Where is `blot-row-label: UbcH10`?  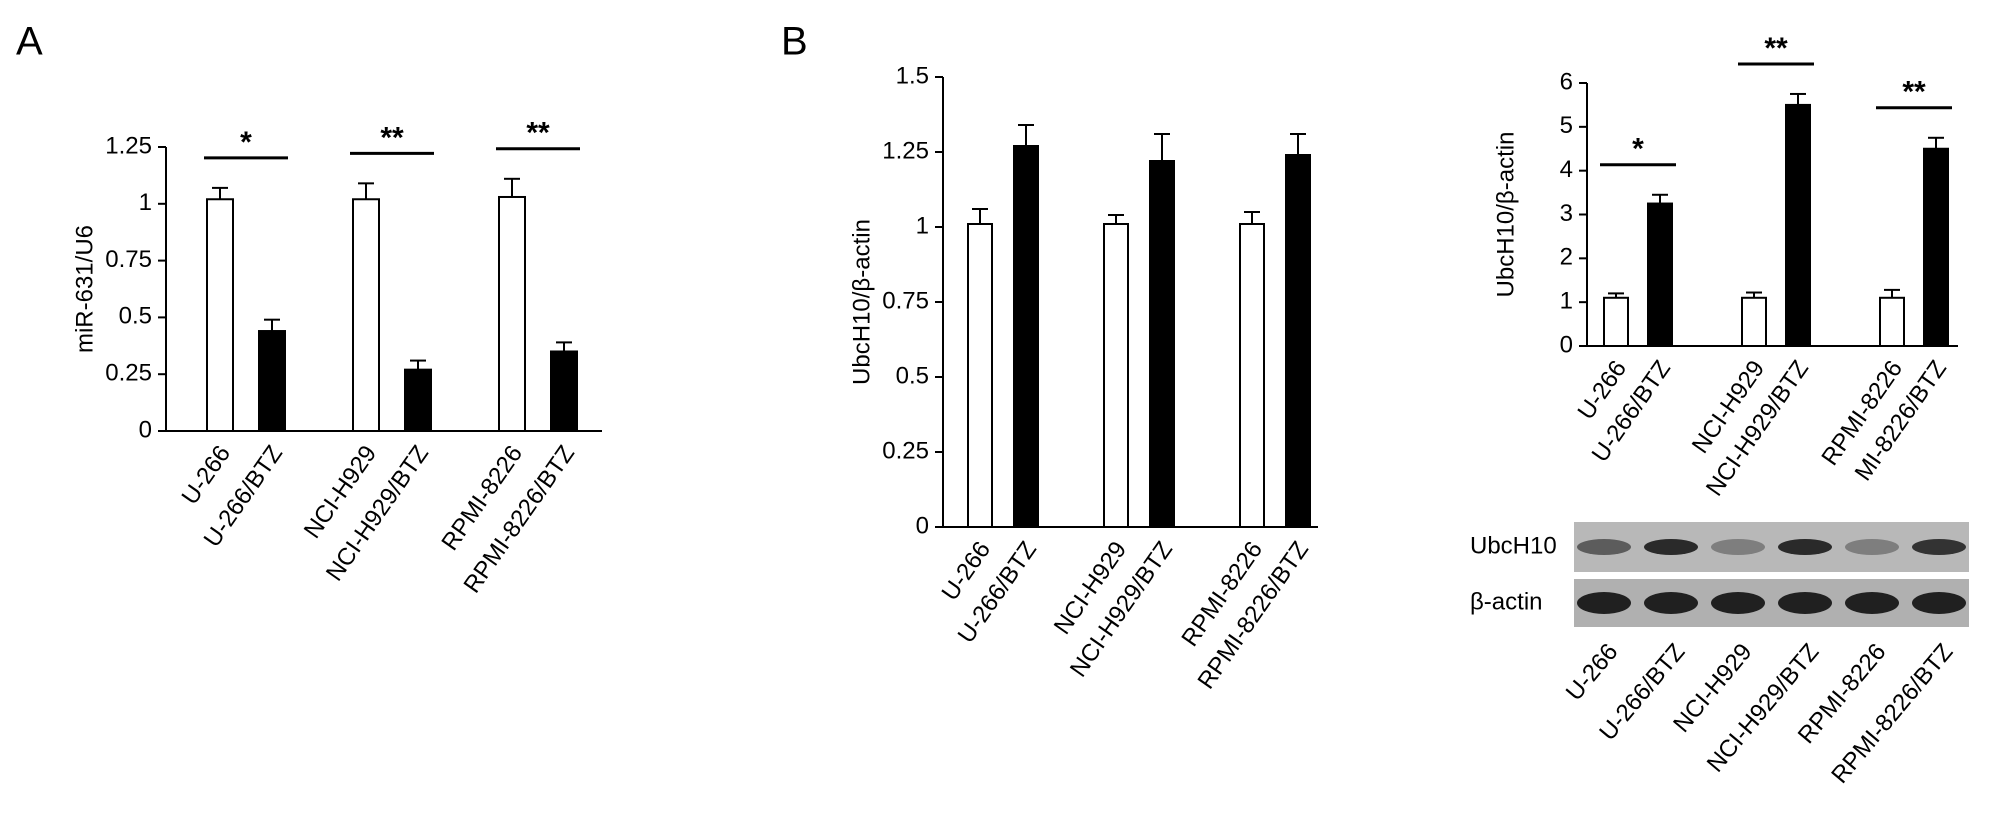
blot-row-label: UbcH10 is located at coordinates (1513, 545).